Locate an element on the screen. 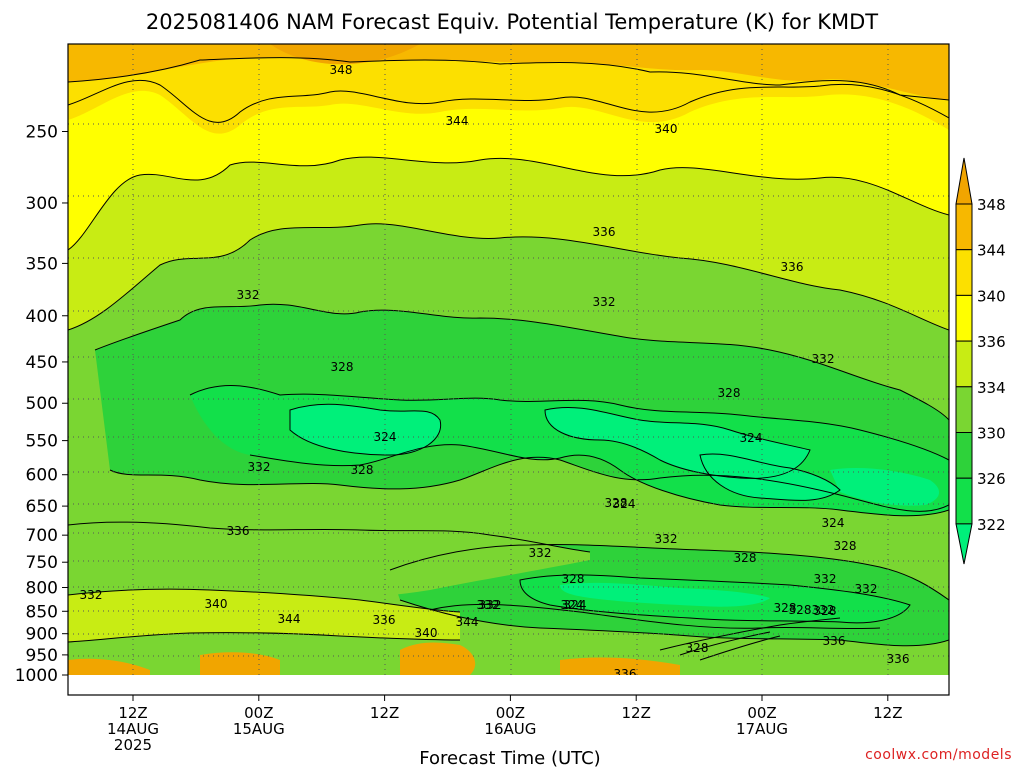 The height and width of the screenshot is (768, 1024). colorbar-bottom-arrow is located at coordinates (964, 544).